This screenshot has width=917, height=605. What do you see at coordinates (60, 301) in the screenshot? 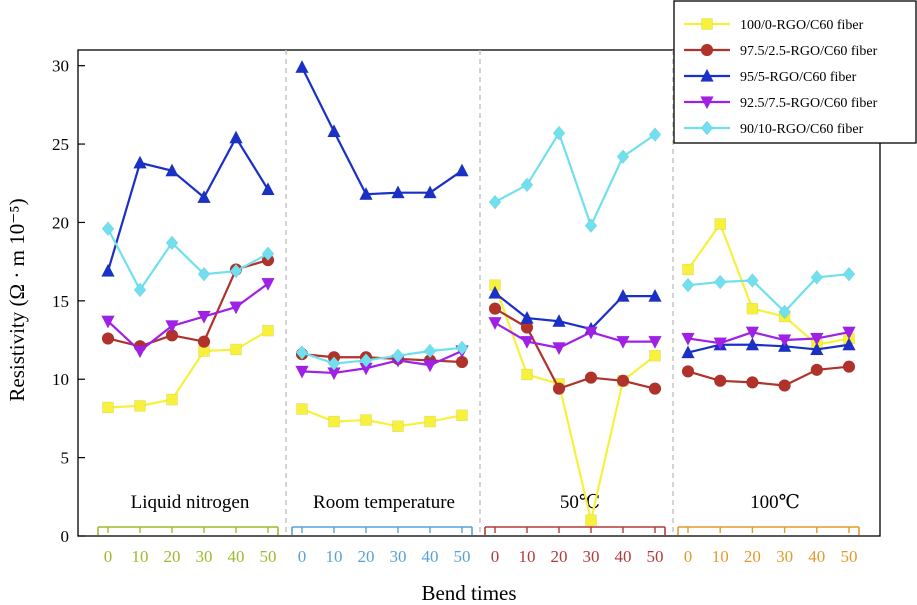
I see `y-tick-label: 15` at bounding box center [60, 301].